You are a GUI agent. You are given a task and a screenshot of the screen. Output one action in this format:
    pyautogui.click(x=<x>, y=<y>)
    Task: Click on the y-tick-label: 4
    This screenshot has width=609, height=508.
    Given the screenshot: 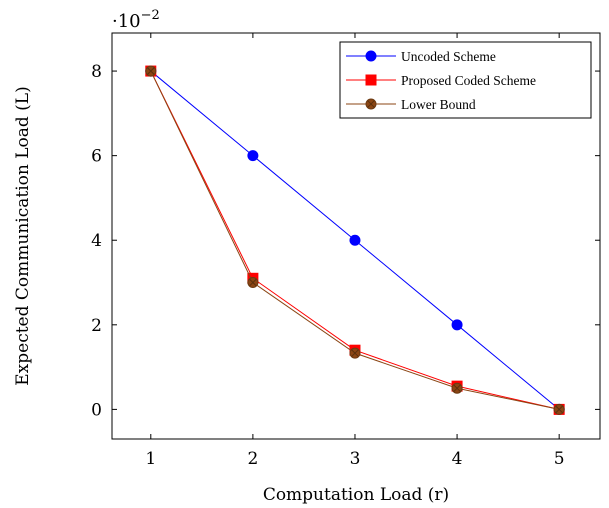 What is the action you would take?
    pyautogui.click(x=96, y=241)
    